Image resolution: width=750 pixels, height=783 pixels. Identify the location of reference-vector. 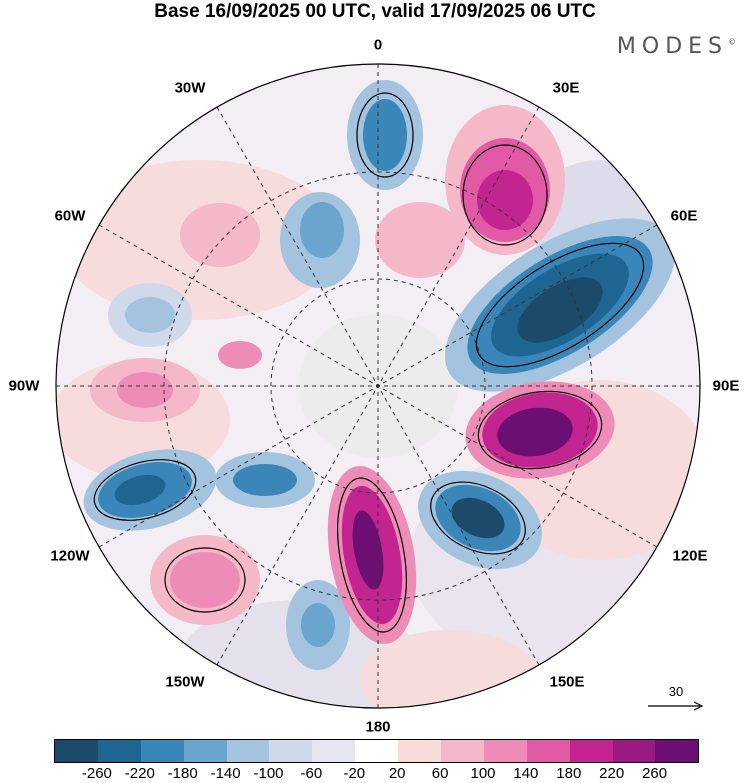
(676, 706).